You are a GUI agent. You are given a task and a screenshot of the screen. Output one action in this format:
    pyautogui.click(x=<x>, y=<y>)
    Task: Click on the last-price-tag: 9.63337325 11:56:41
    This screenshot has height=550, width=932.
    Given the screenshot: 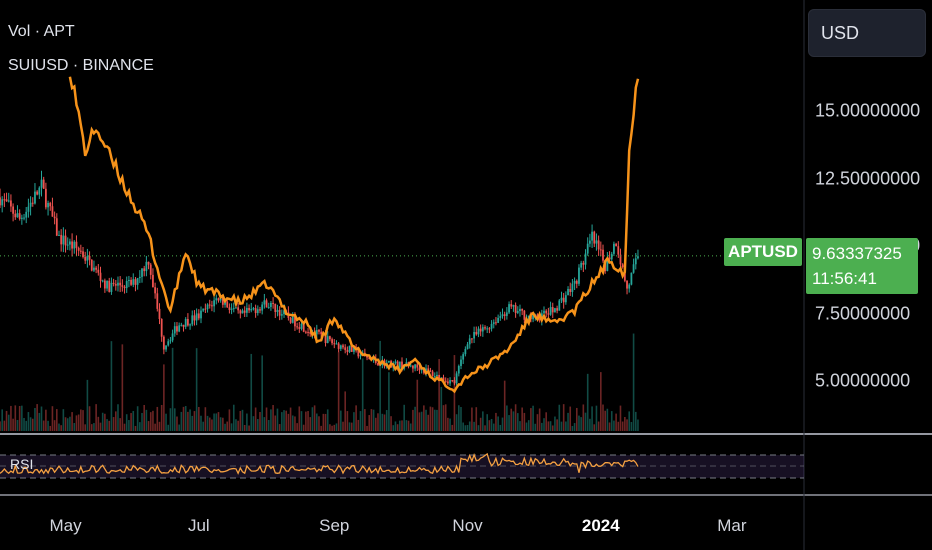 What is the action you would take?
    pyautogui.click(x=862, y=266)
    